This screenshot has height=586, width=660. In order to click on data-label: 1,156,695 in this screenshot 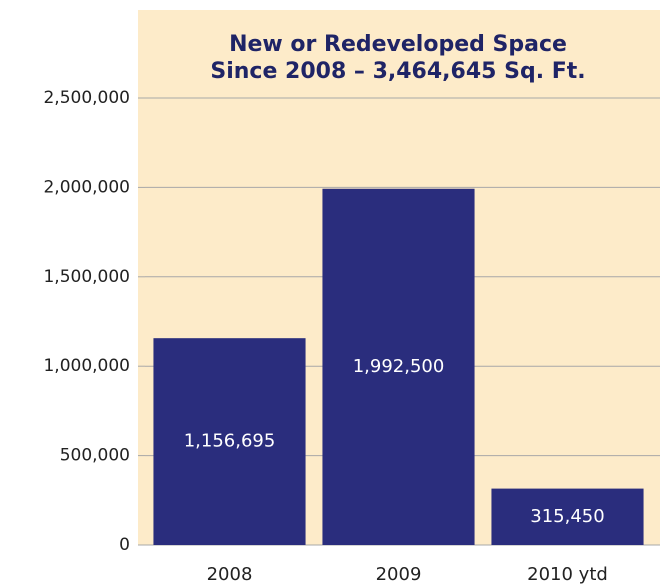, I will do `click(230, 441)`.